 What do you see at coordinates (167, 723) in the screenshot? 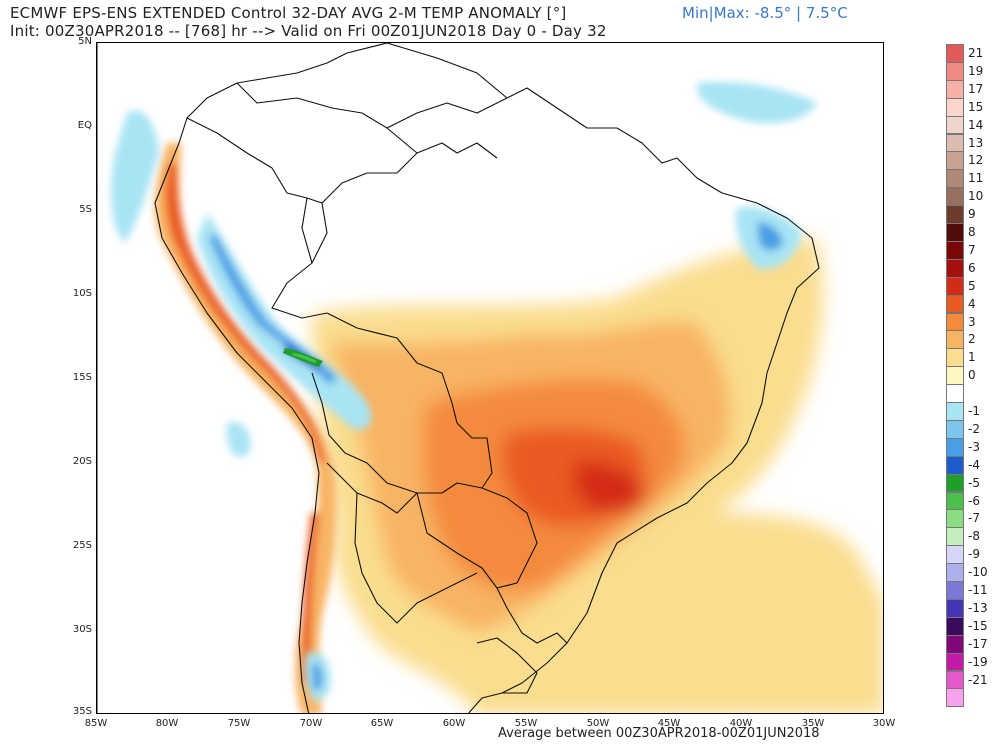
I see `lon-label-80w: 80W` at bounding box center [167, 723].